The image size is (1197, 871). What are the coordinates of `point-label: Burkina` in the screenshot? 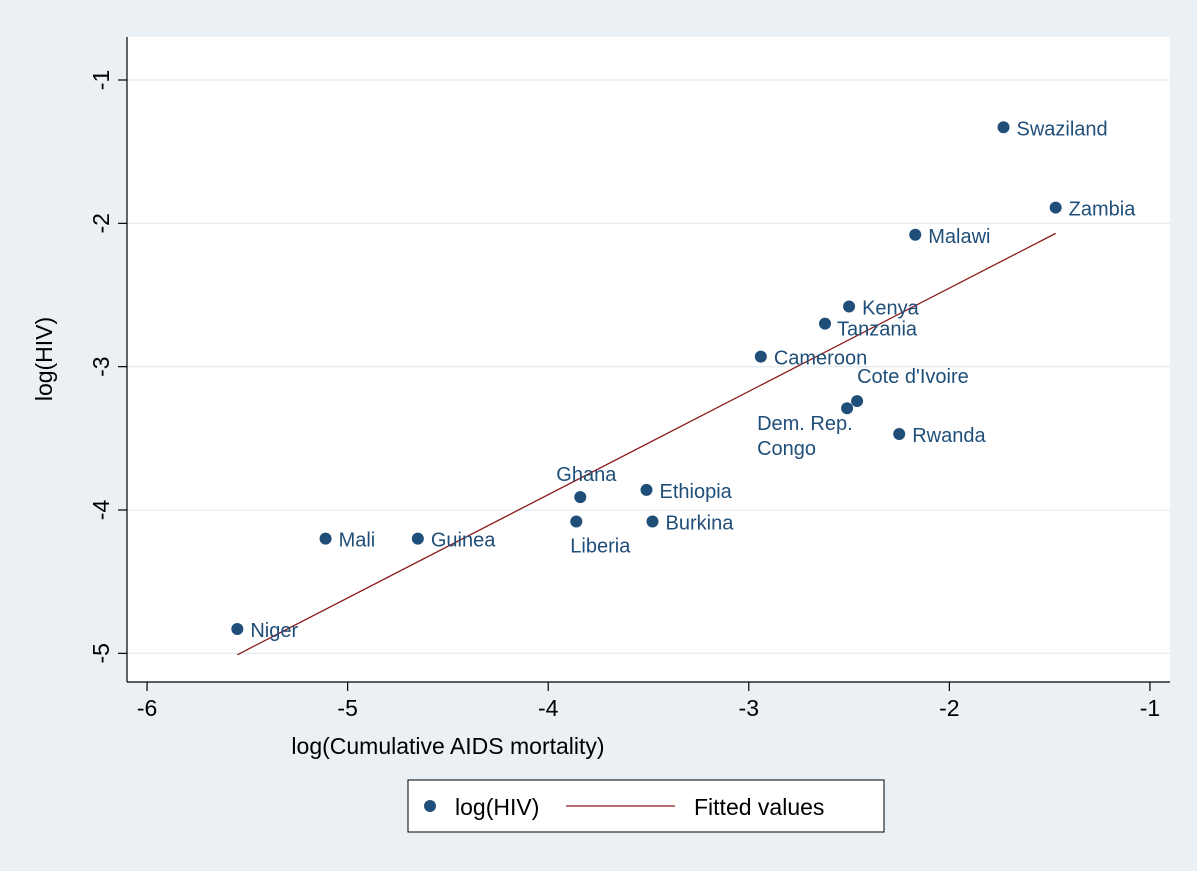 It's located at (700, 523).